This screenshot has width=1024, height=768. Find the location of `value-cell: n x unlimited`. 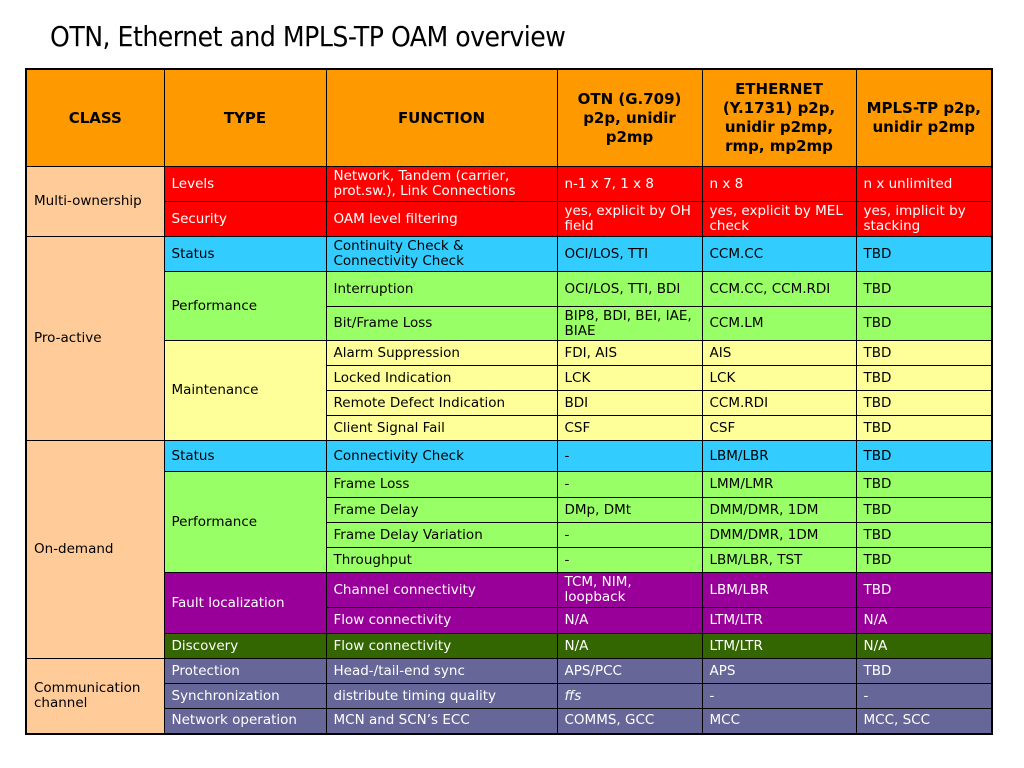

value-cell: n x unlimited is located at coordinates (924, 184).